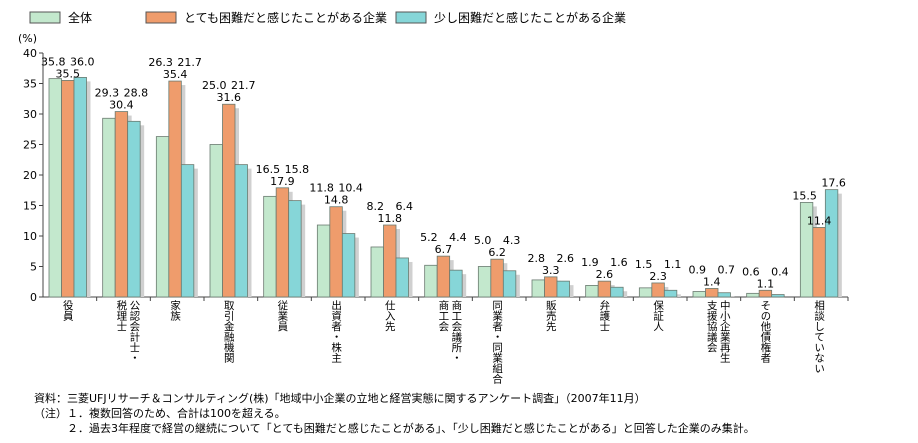 Image resolution: width=918 pixels, height=443 pixels. I want to click on data-label: 6.4, so click(405, 206).